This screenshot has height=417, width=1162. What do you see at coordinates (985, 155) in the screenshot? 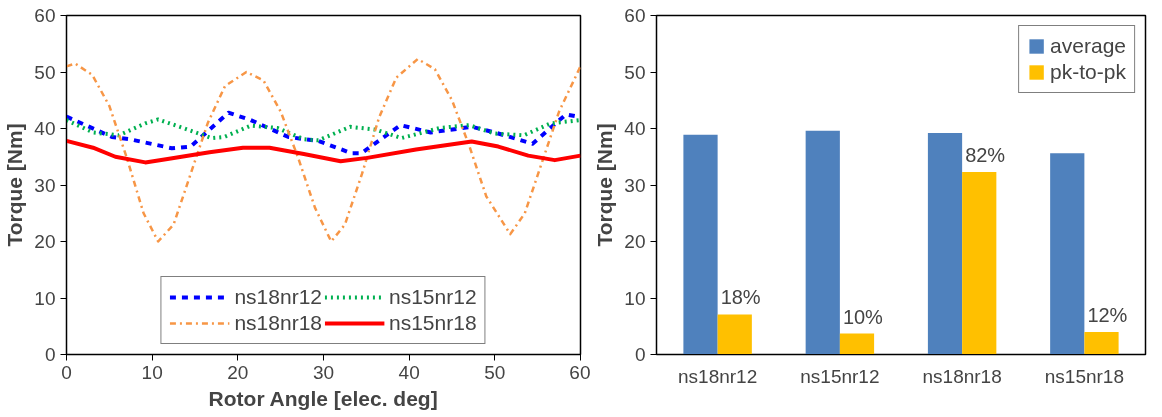
I see `annotation: 82%` at bounding box center [985, 155].